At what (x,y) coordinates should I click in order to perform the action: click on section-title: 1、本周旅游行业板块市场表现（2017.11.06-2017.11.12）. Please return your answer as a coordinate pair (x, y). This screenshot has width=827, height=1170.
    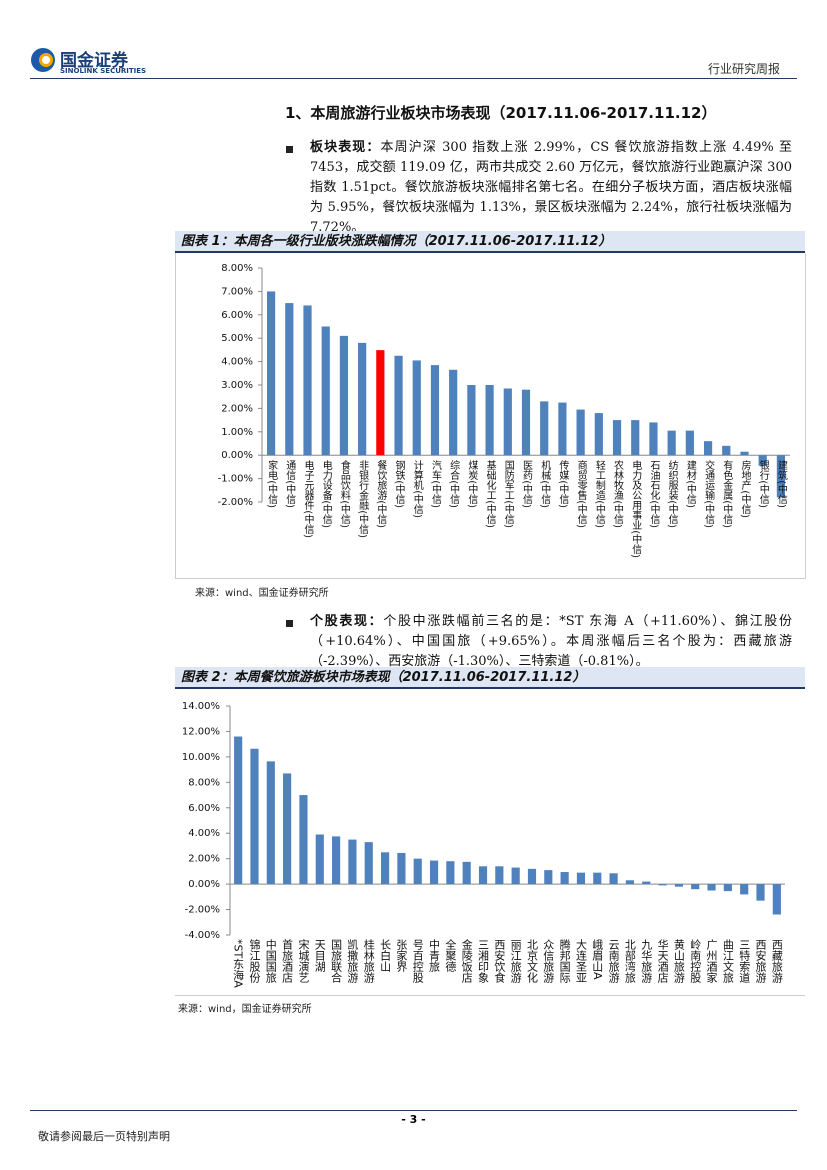
    Looking at the image, I should click on (501, 113).